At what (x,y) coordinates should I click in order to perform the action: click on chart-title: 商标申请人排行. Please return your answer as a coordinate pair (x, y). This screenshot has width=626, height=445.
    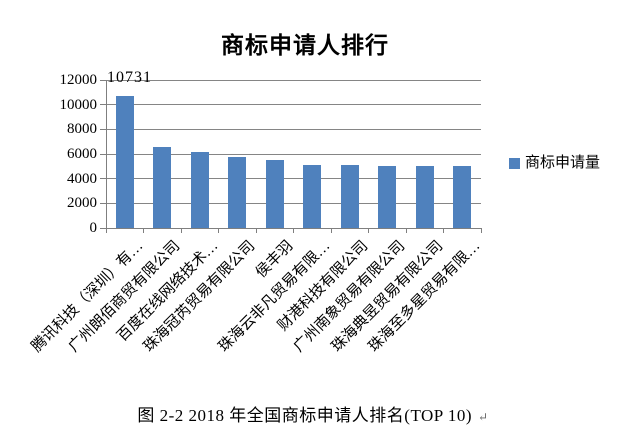
    Looking at the image, I should click on (305, 45).